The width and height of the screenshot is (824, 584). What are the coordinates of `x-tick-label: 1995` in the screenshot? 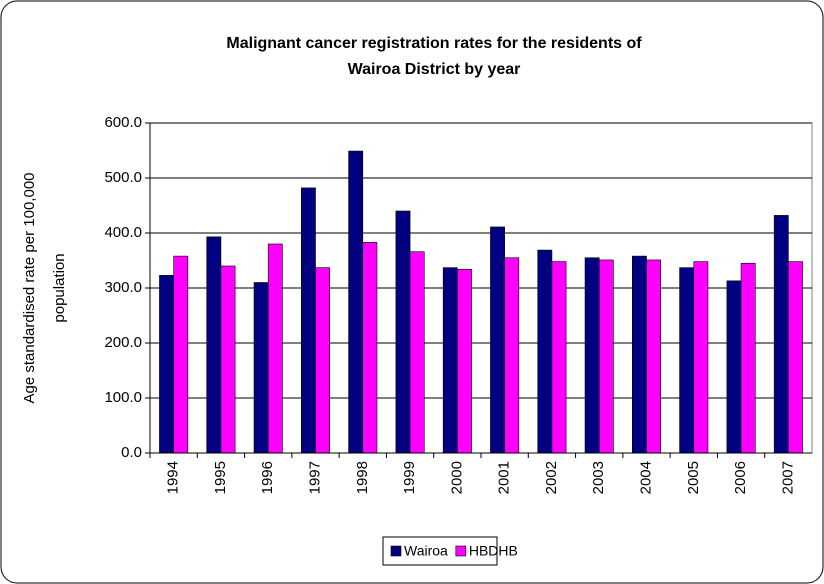 It's located at (220, 477).